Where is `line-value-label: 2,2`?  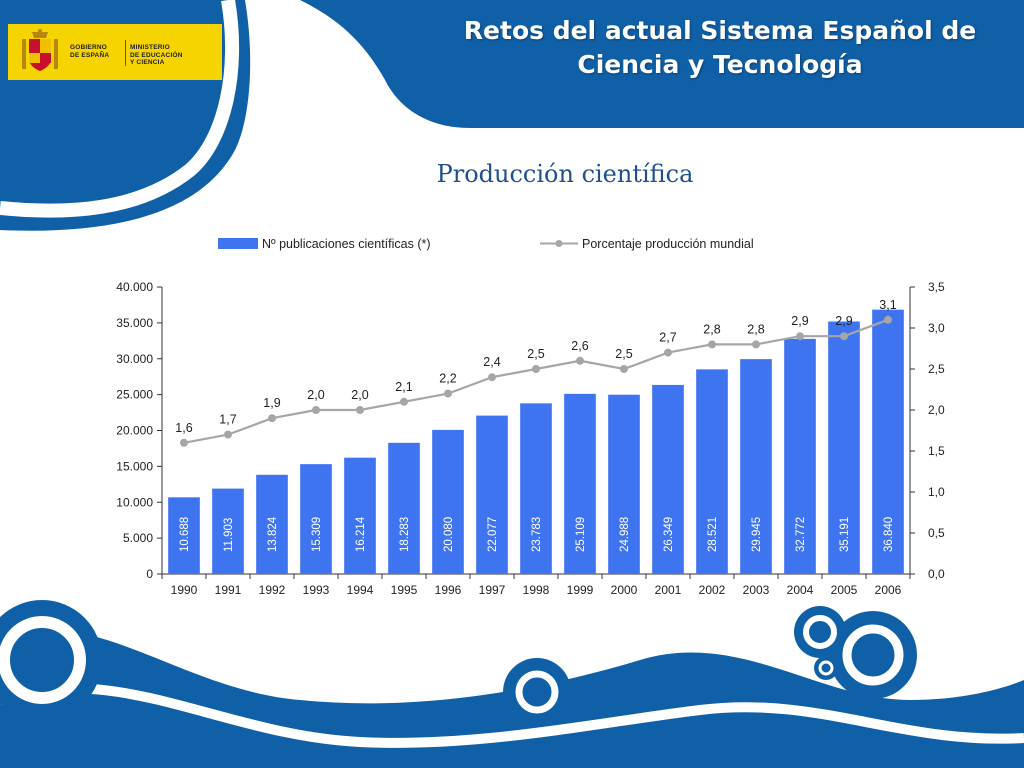
line-value-label: 2,2 is located at coordinates (447, 379).